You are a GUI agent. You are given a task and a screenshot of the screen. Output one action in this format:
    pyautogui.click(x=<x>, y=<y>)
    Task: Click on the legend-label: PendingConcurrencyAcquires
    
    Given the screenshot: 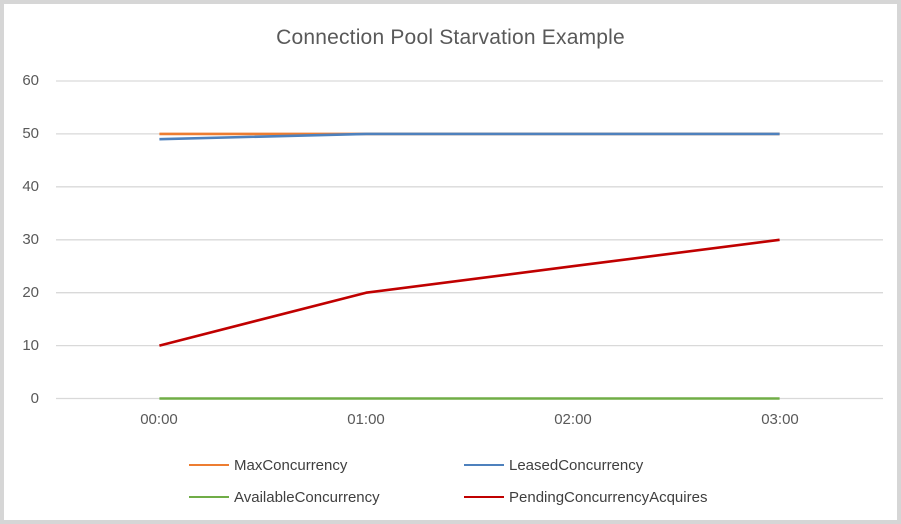 What is the action you would take?
    pyautogui.click(x=608, y=497)
    